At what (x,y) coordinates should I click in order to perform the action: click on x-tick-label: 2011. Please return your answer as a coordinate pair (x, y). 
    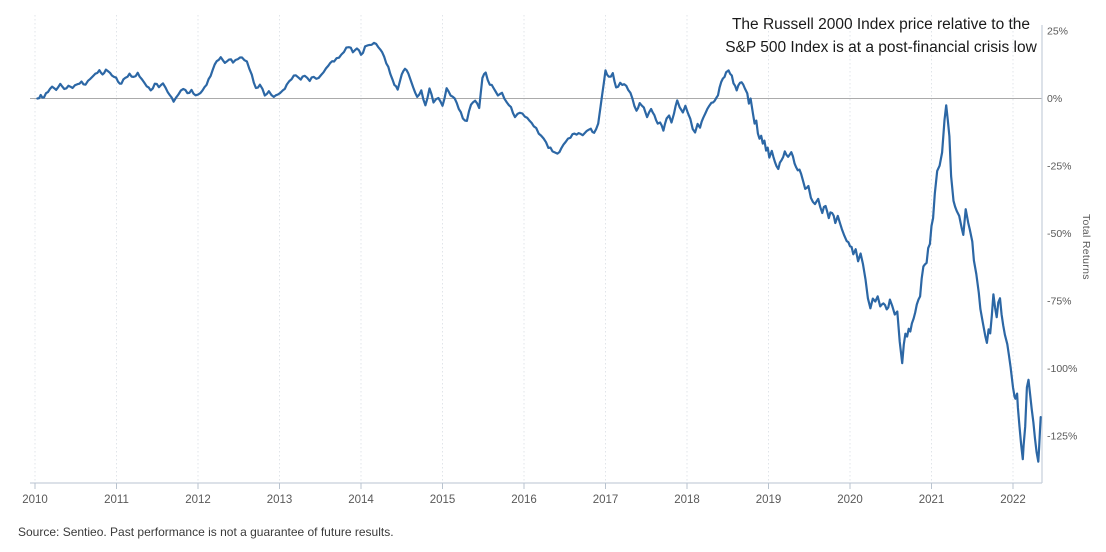
    Looking at the image, I should click on (116, 500).